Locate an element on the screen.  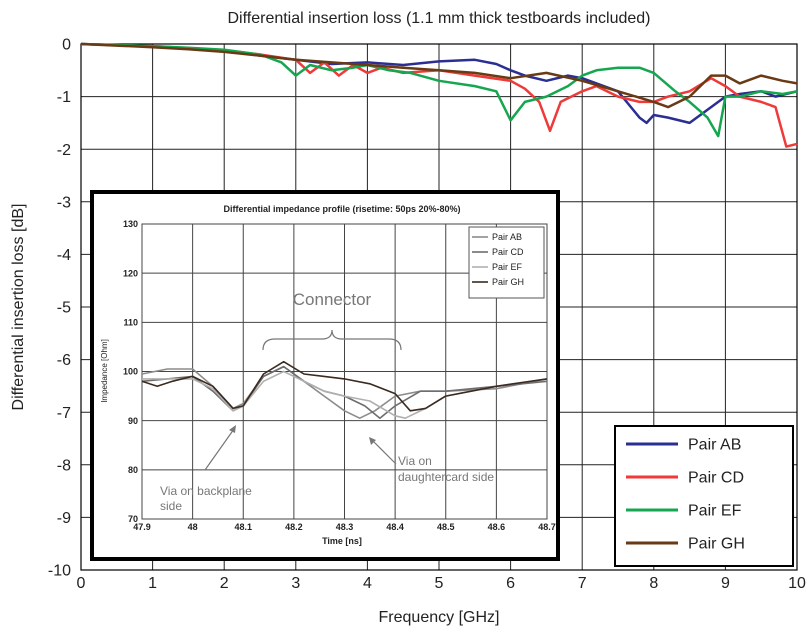
via-backplane-label-line2: side is located at coordinates (171, 506).